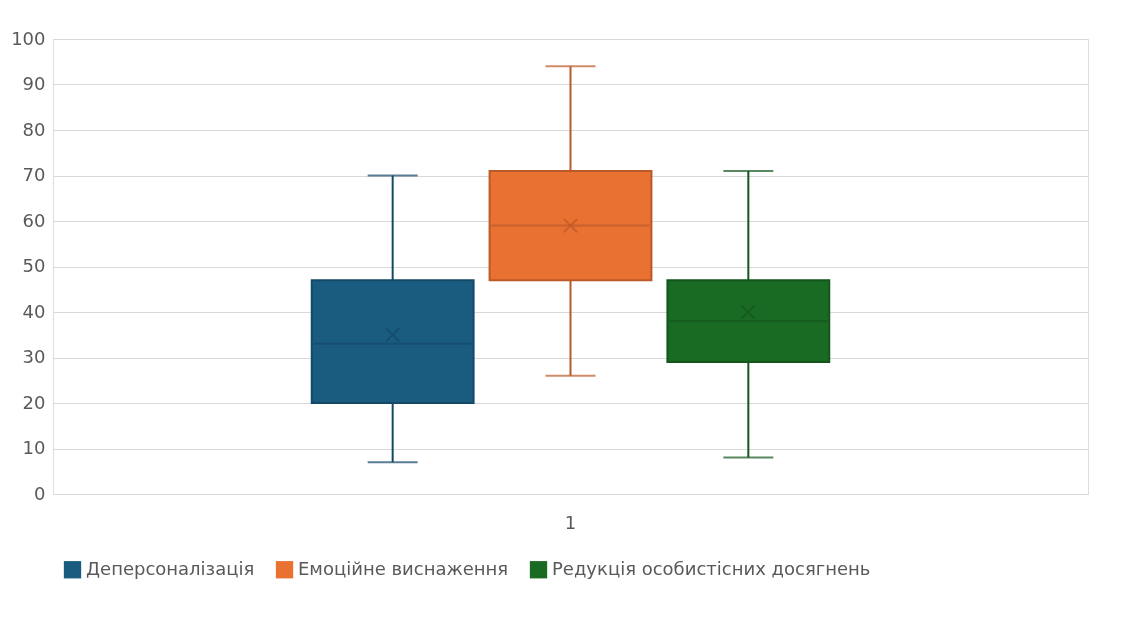  What do you see at coordinates (34, 311) in the screenshot?
I see `y-tick-label: 40` at bounding box center [34, 311].